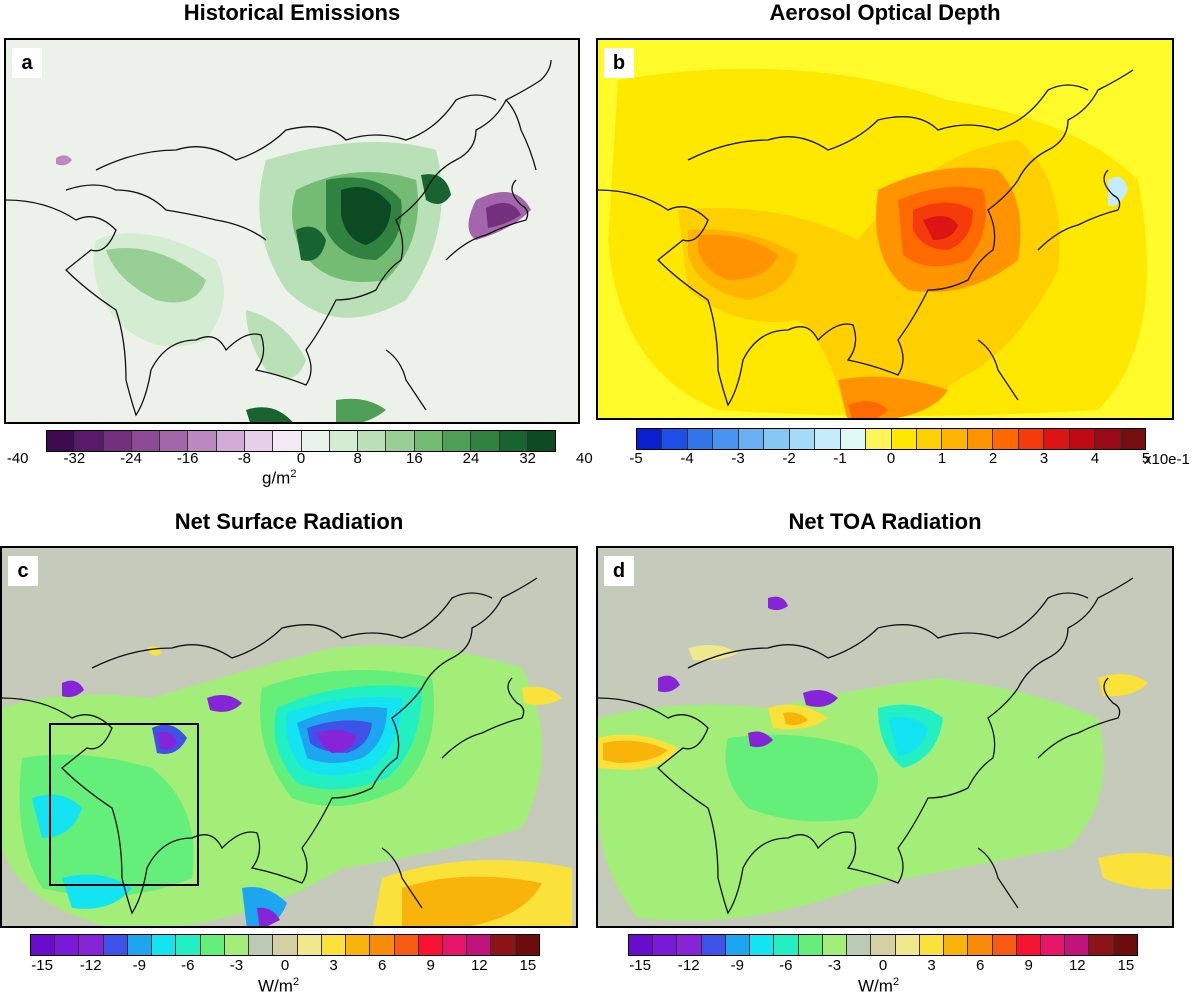 This screenshot has height=1002, width=1200. Describe the element at coordinates (17, 458) in the screenshot. I see `colorbar-tick-label: -40` at that location.